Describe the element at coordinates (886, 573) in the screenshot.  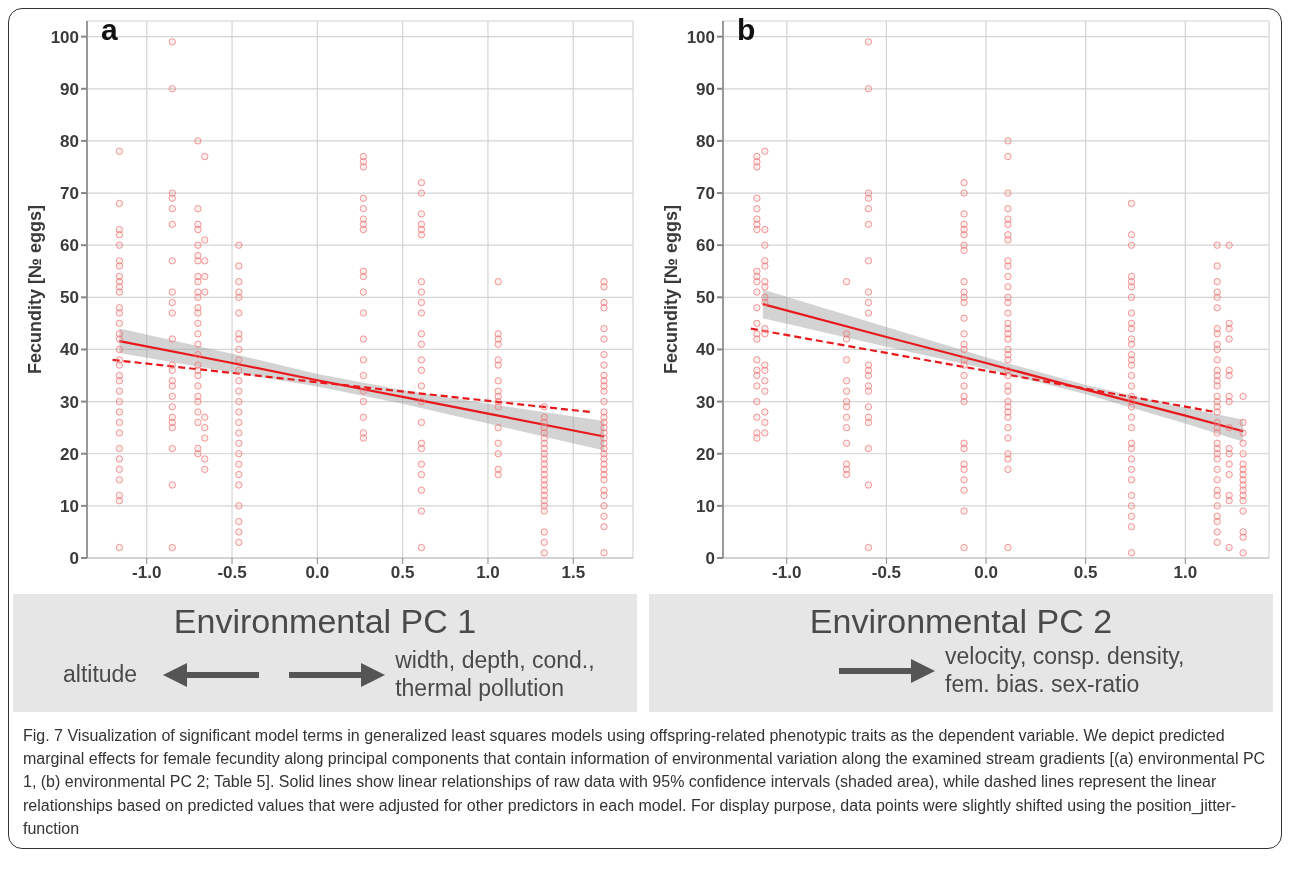
I see `x-tick-label: -0.5` at that location.